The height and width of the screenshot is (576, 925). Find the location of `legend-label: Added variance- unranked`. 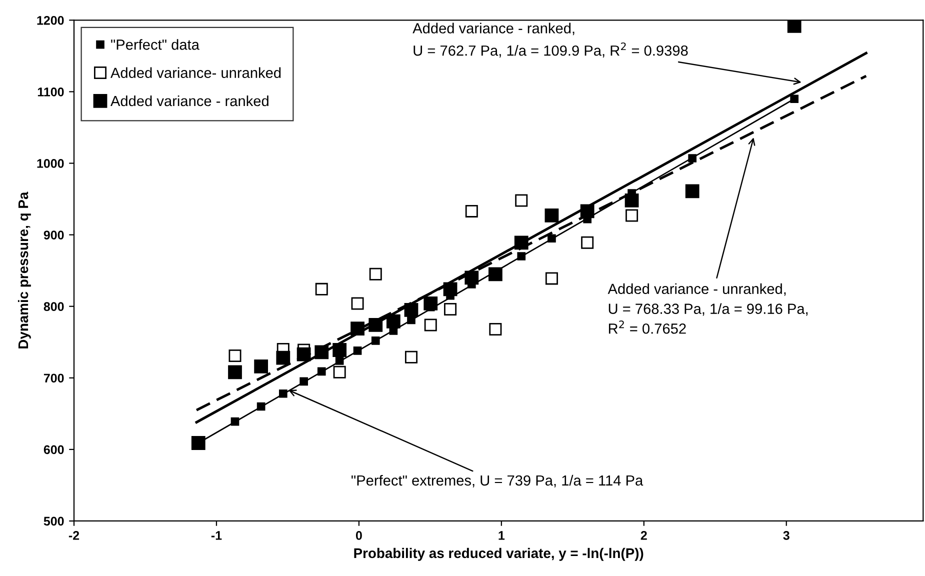

legend-label: Added variance- unranked is located at coordinates (195, 72).